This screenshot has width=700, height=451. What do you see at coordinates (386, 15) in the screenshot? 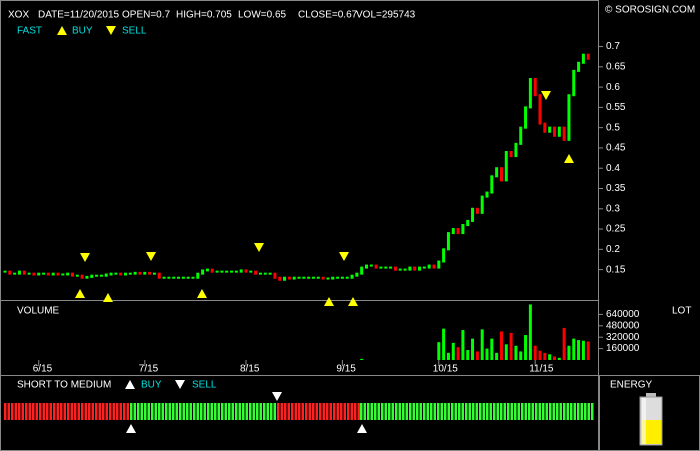
I see `vol: VOL=295743` at bounding box center [386, 15].